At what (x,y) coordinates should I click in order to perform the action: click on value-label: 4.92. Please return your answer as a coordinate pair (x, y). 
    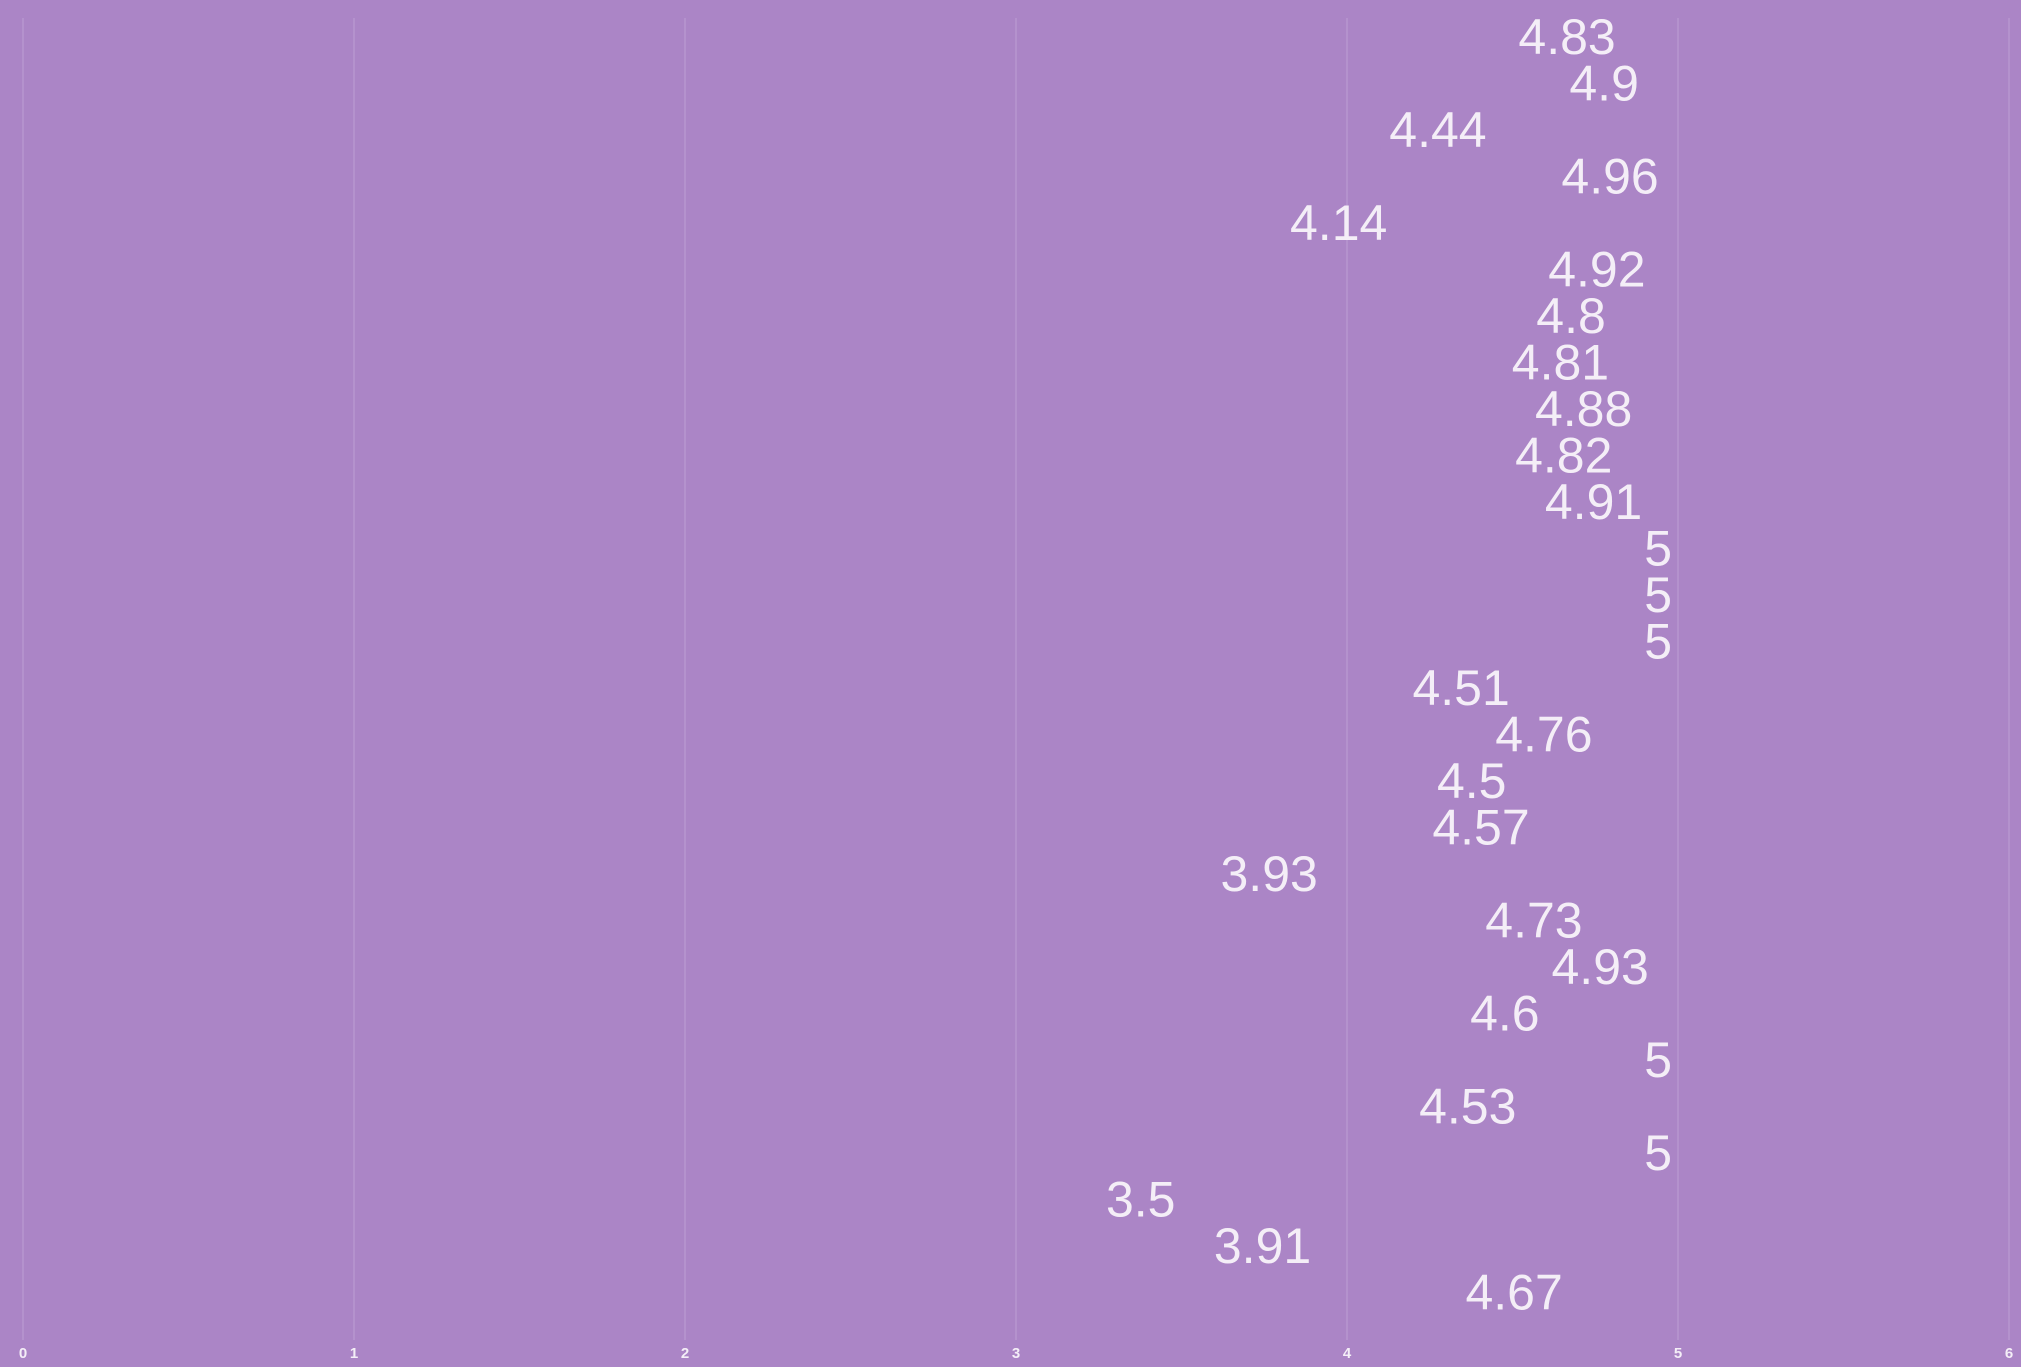
    Looking at the image, I should click on (1596, 270).